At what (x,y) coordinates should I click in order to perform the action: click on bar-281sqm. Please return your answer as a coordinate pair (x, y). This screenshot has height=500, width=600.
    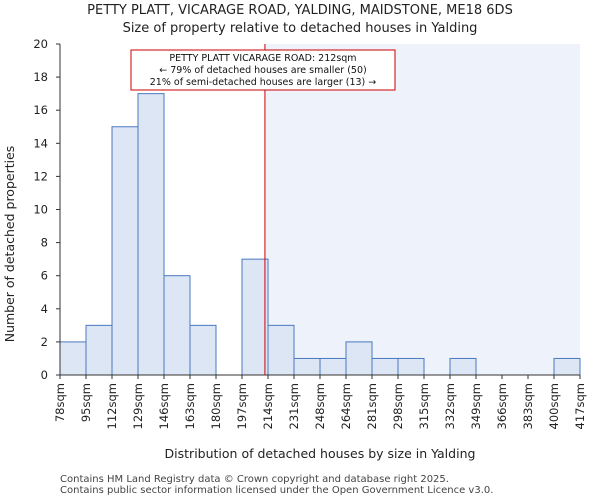
    Looking at the image, I should click on (385, 366).